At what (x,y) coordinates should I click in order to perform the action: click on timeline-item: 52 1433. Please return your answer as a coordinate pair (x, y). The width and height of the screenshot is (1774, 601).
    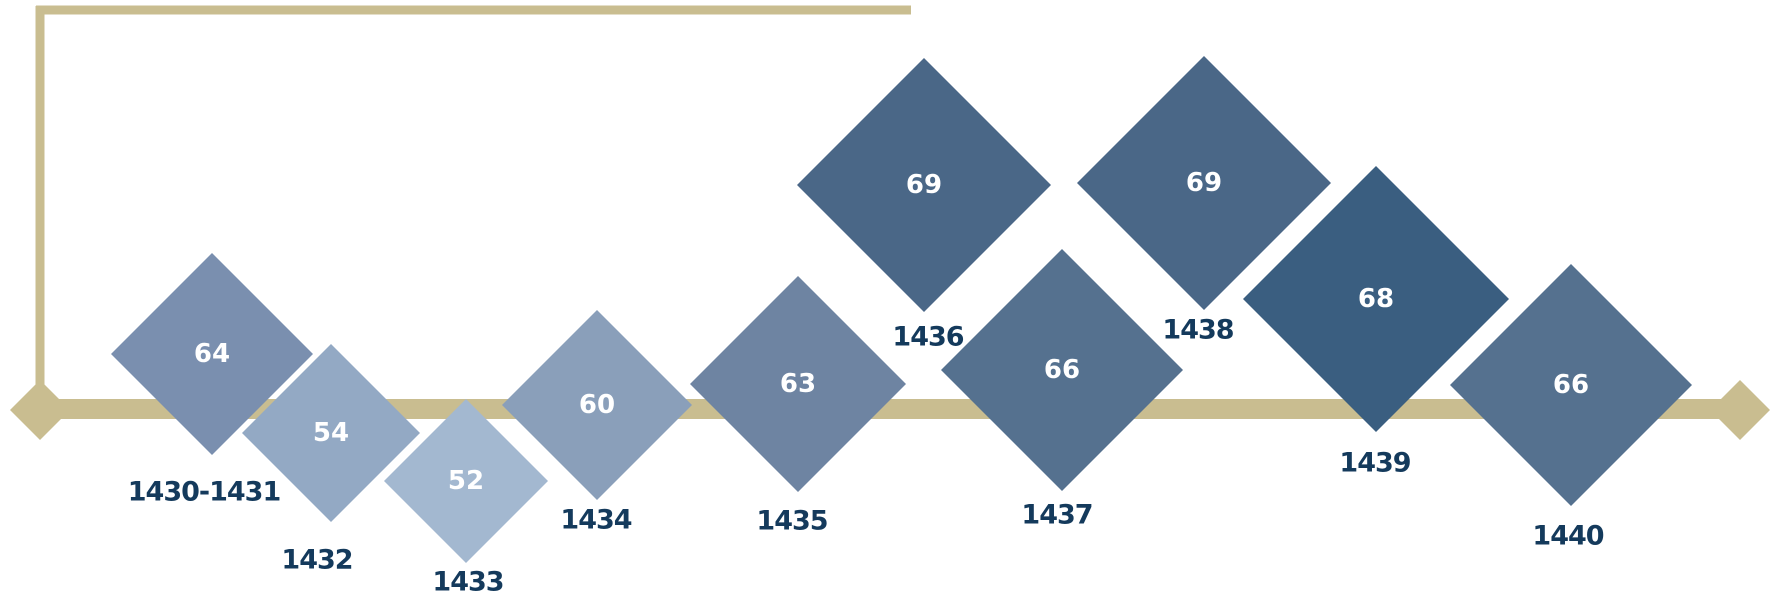
    Looking at the image, I should click on (466, 498).